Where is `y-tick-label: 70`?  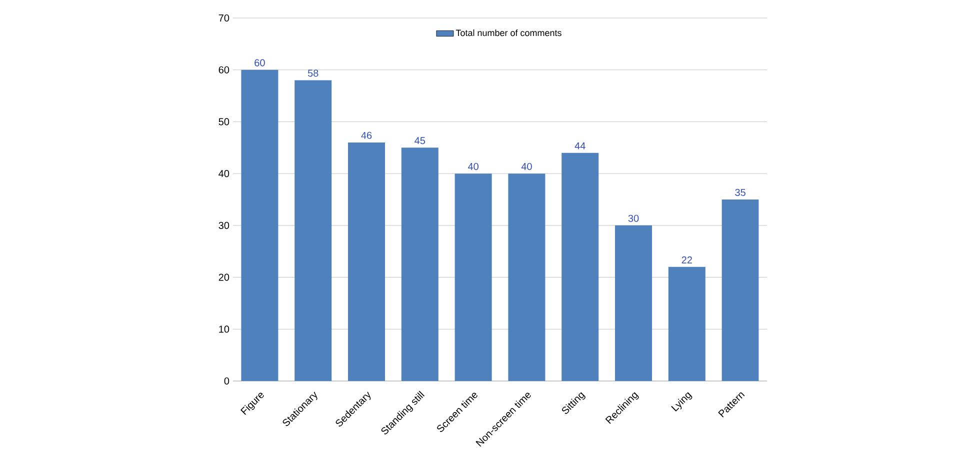
y-tick-label: 70 is located at coordinates (224, 18).